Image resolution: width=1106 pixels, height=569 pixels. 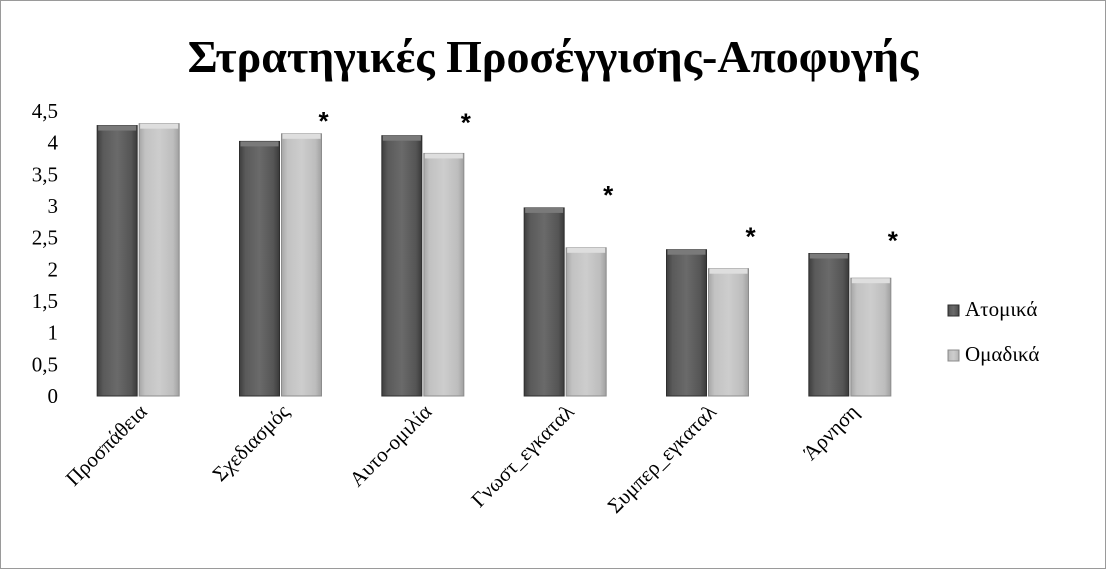 I want to click on x-tick-label: Προσπάθεια, so click(x=106, y=445).